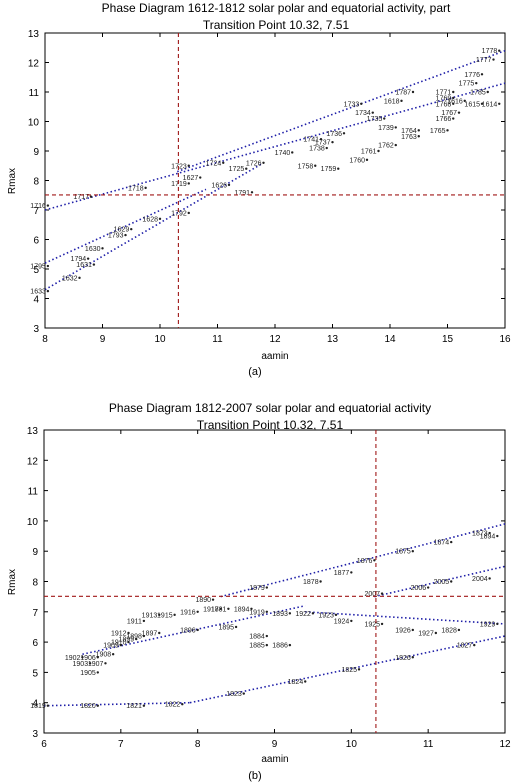 Image resolution: width=511 pixels, height=783 pixels. I want to click on point-label: 1739, so click(386, 128).